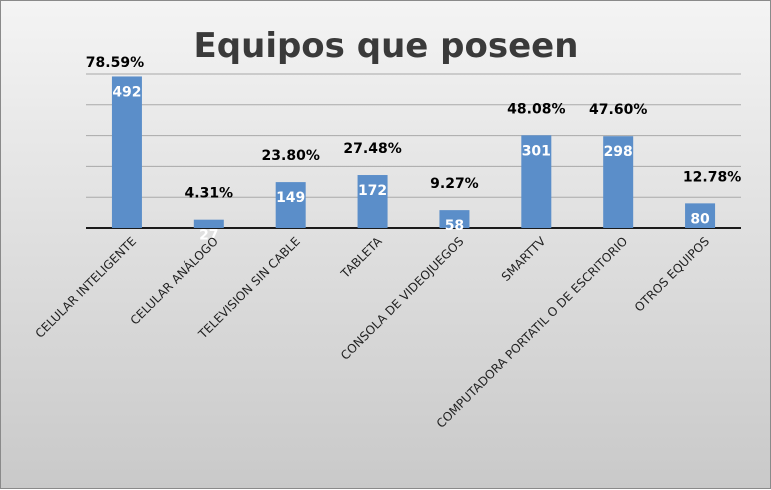  Describe the element at coordinates (362, 258) in the screenshot. I see `category-label-3: TABLETA` at that location.